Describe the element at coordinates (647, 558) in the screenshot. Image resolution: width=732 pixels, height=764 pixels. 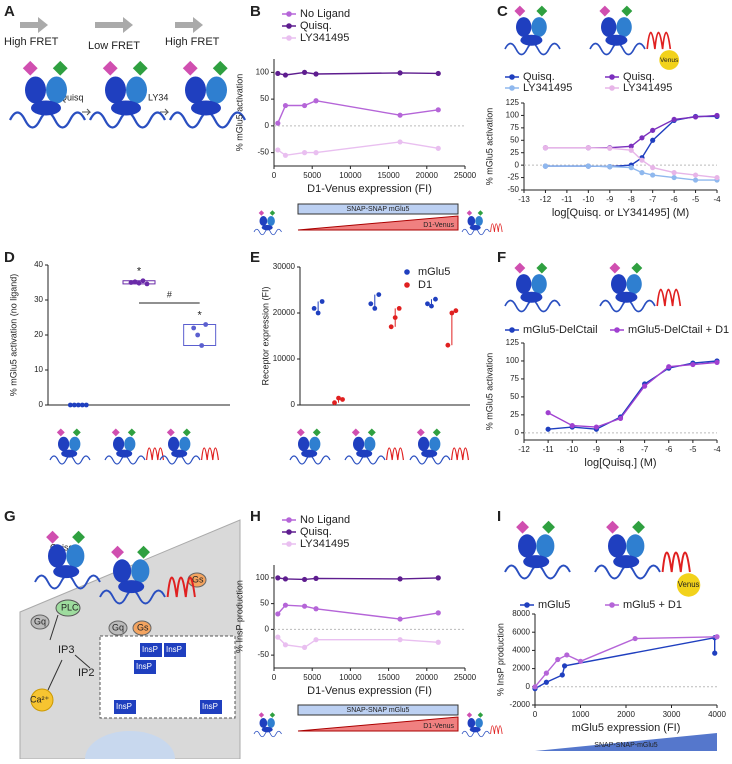
I see `receptor-icon: Venus` at that location.